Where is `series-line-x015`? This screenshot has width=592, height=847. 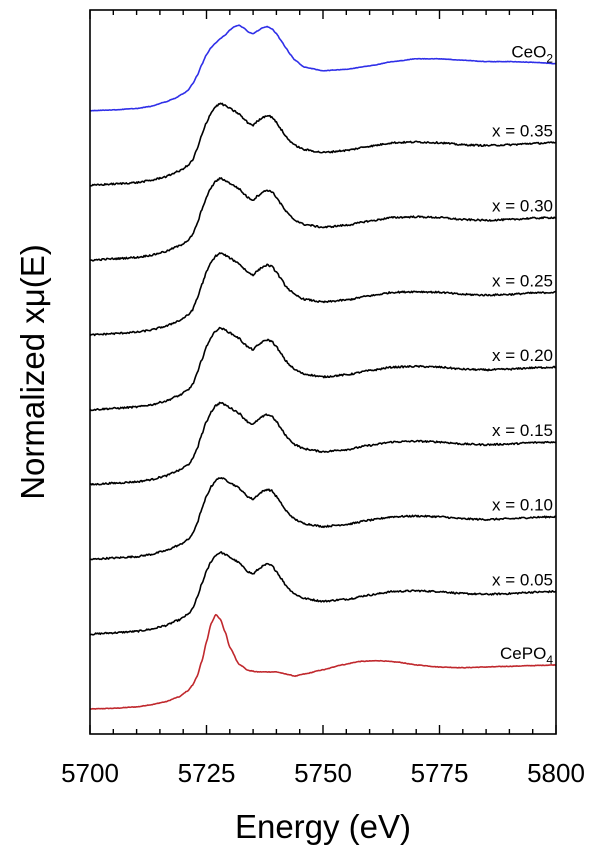
series-line-x015 is located at coordinates (323, 443).